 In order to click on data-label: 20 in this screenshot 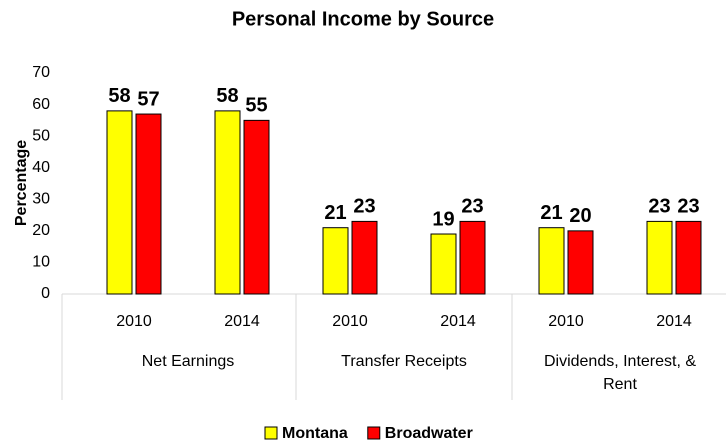, I will do `click(580, 216)`.